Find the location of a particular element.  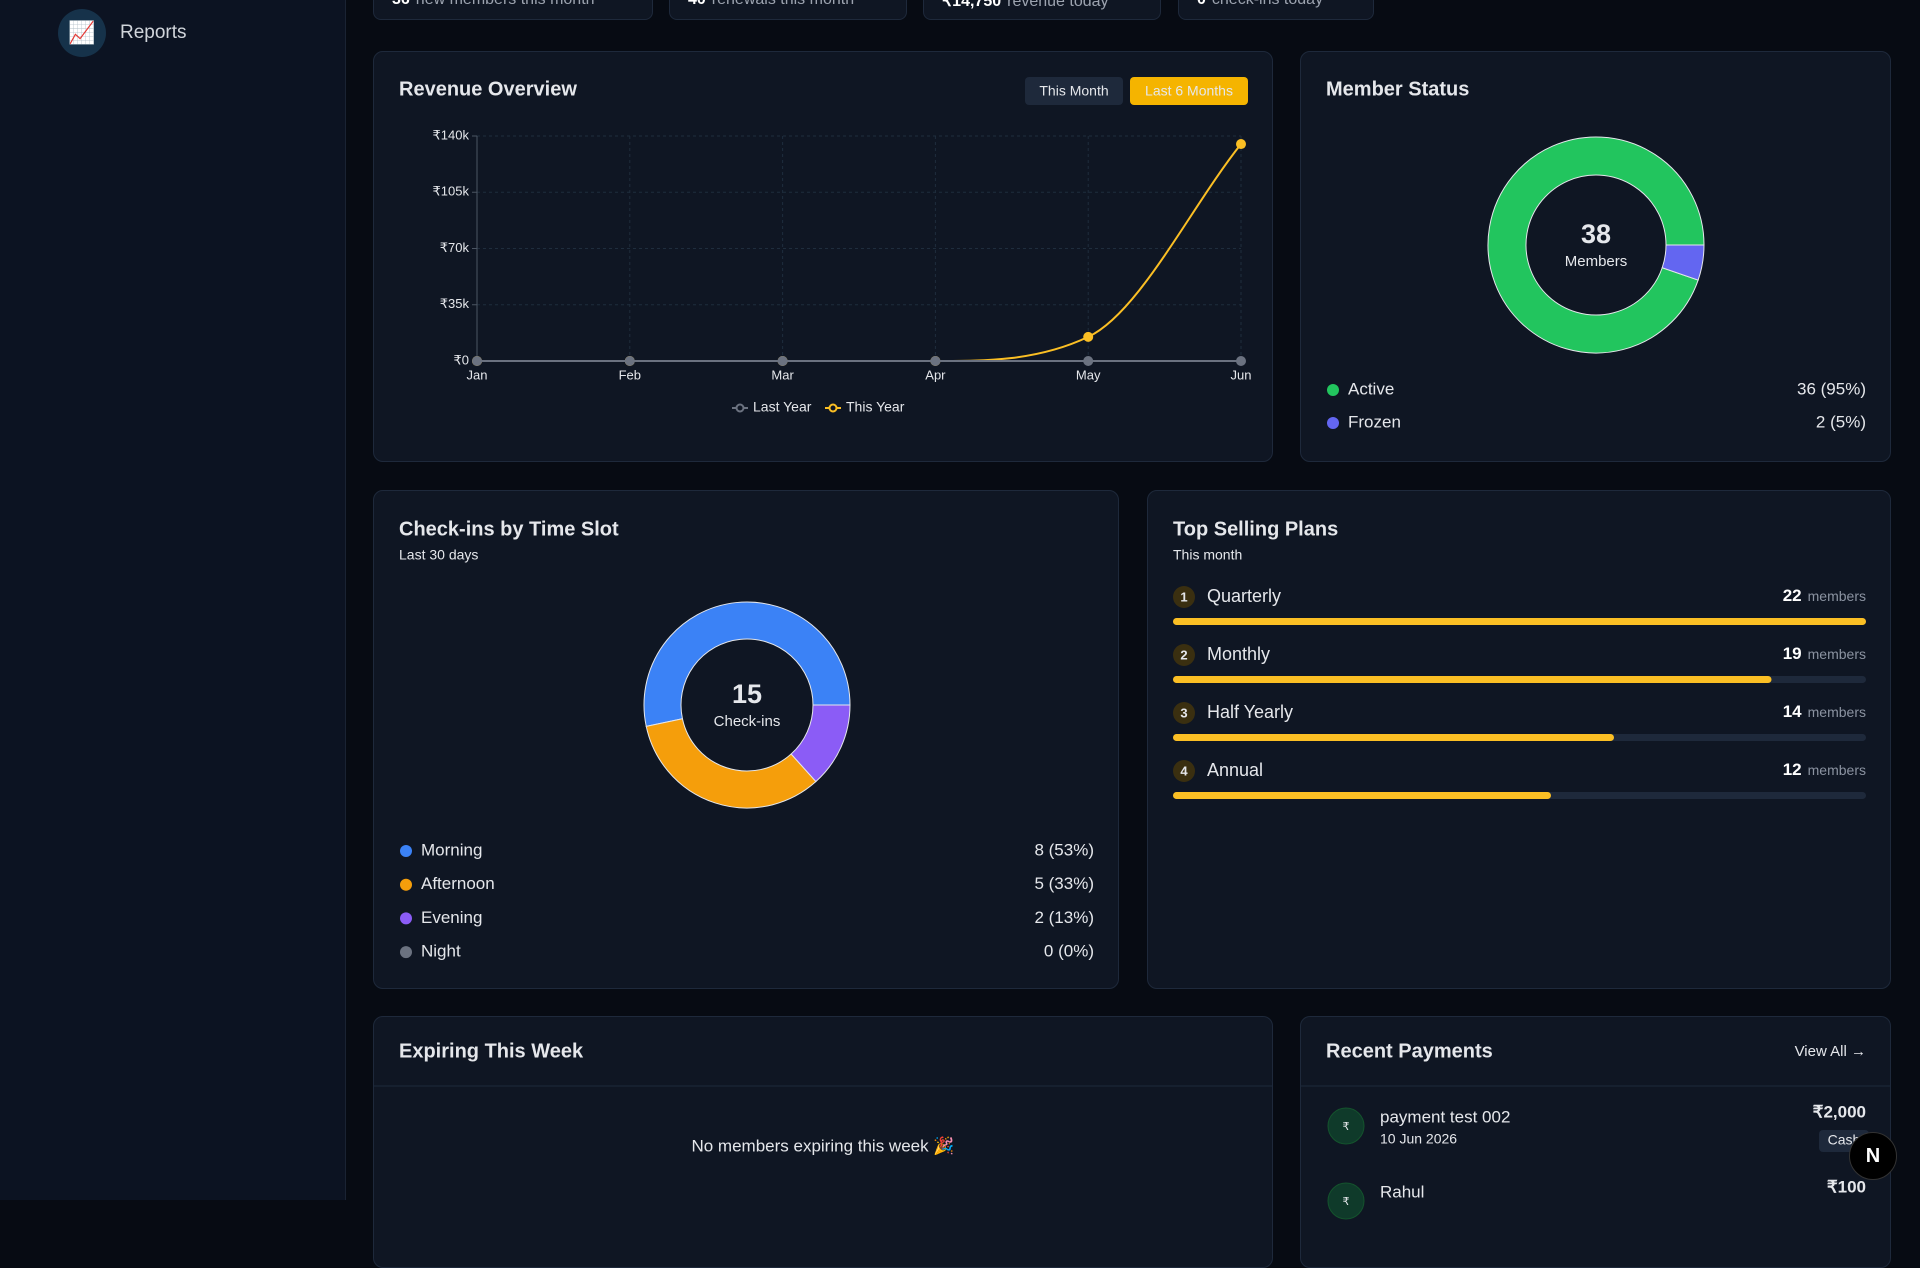

x-tick-label: Jan is located at coordinates (477, 374).